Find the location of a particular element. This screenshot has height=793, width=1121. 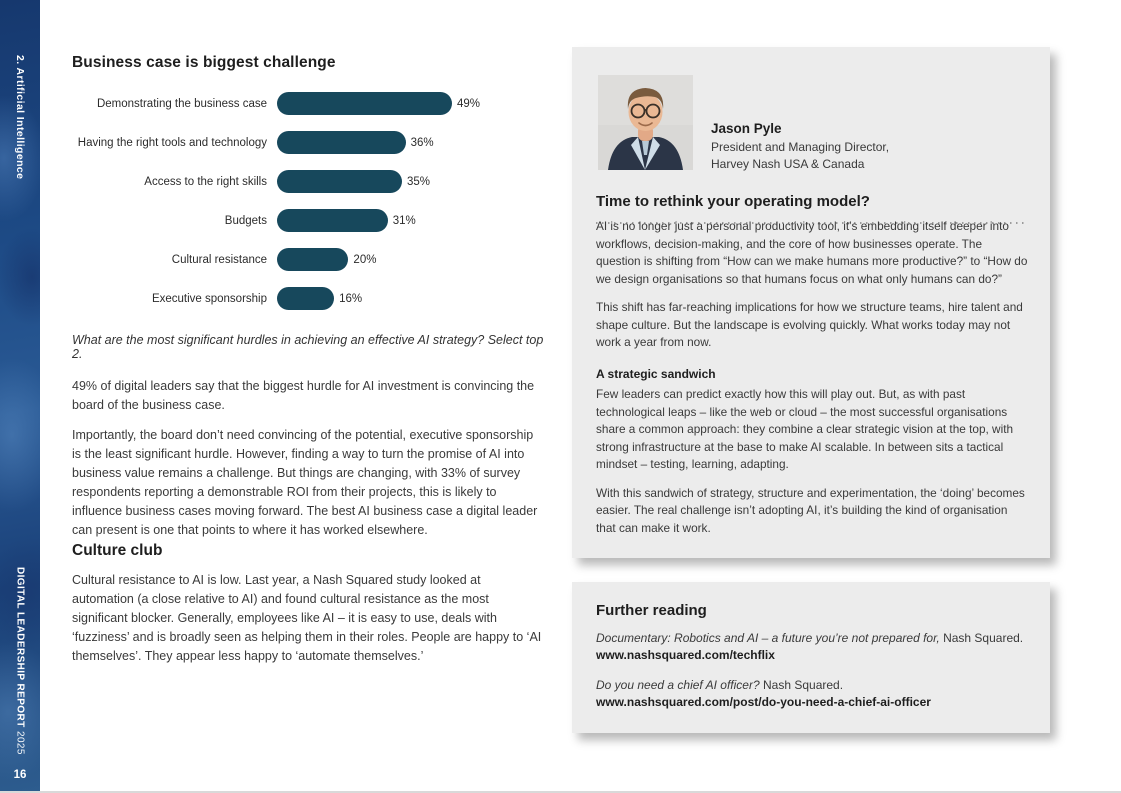

chart-value-label: 16% is located at coordinates (351, 298).